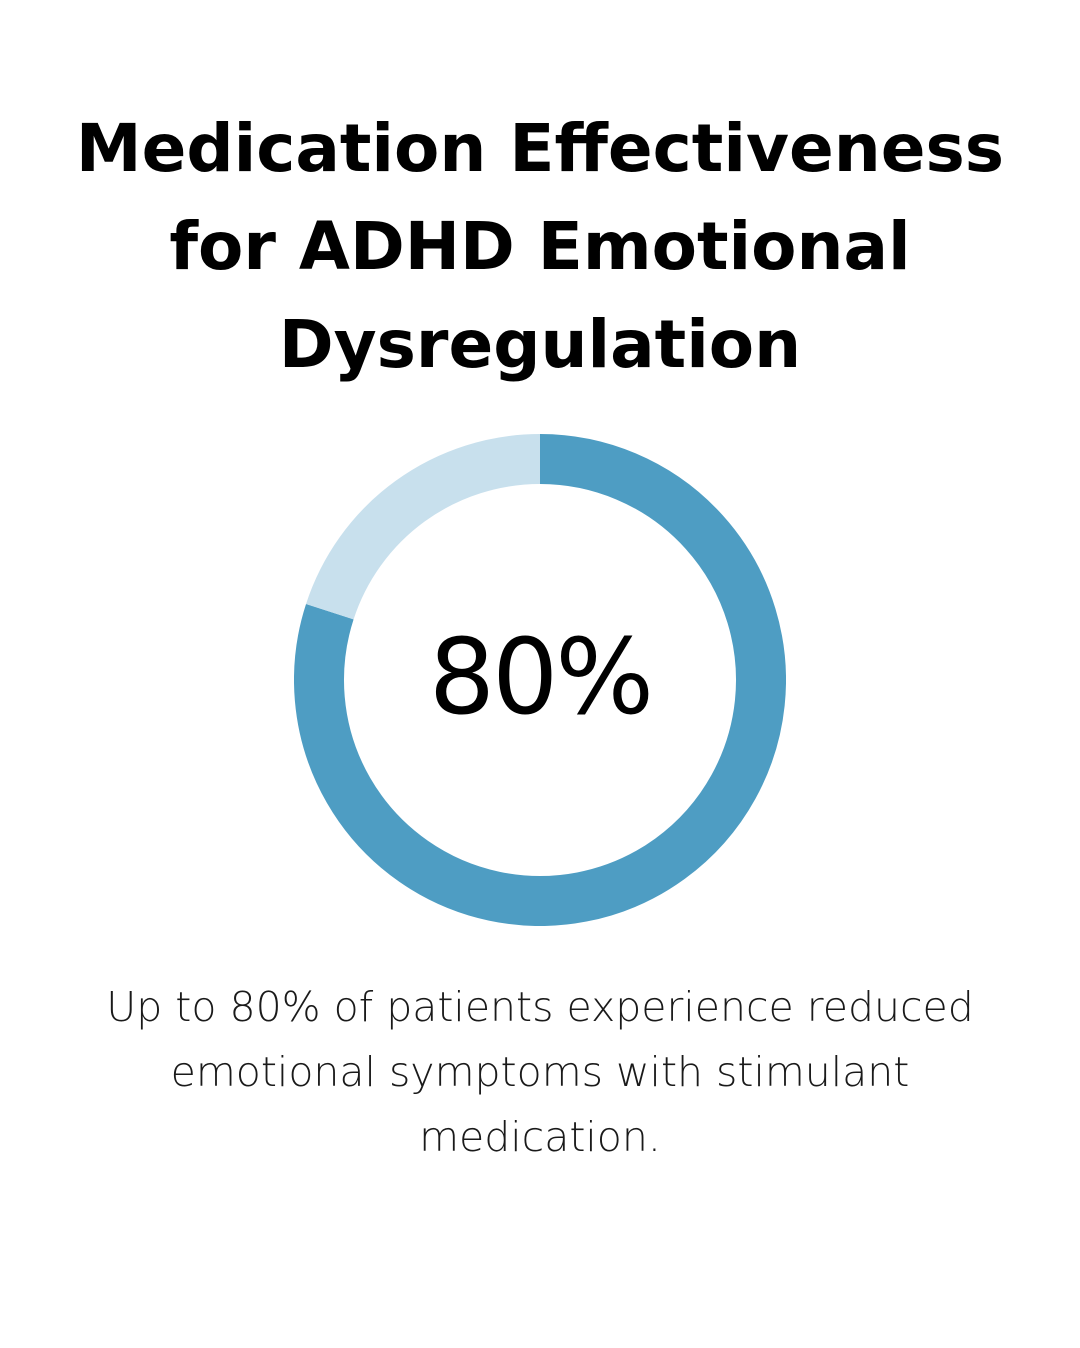  Describe the element at coordinates (541, 677) in the screenshot. I see `center-percentage-label: 80%` at that location.